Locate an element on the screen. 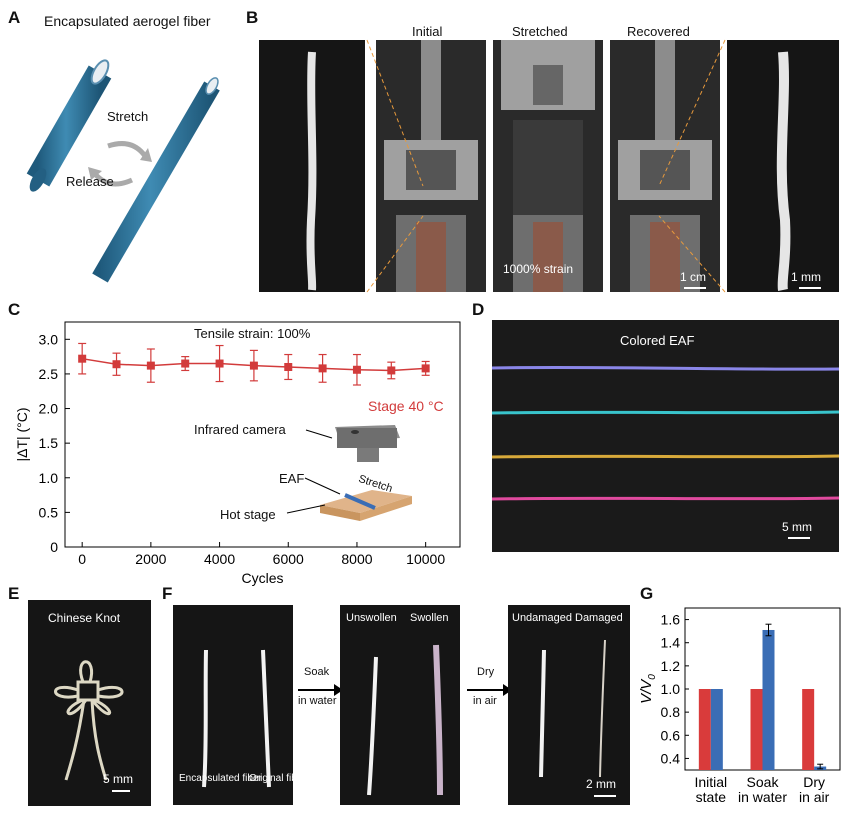 This screenshot has width=850, height=822. stretch-arrow-icon is located at coordinates (127, 149).